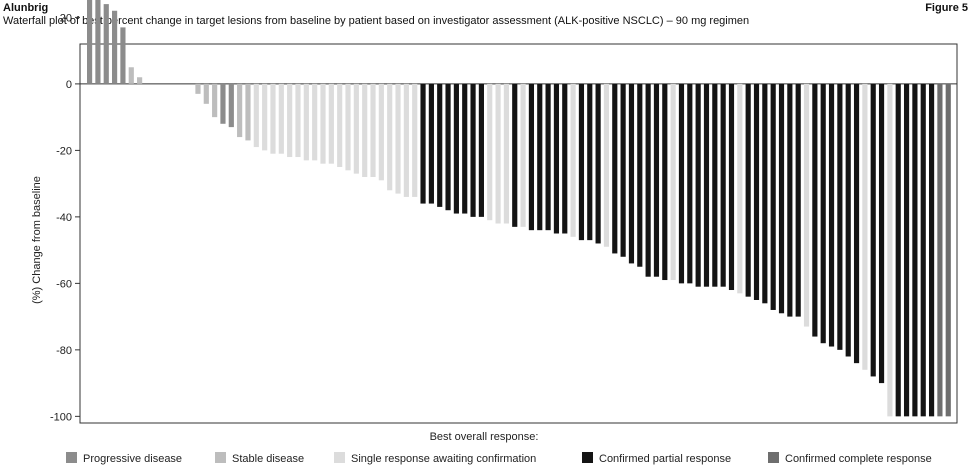 The image size is (972, 467). I want to click on legend-item-cr: Confirmed complete response, so click(850, 458).